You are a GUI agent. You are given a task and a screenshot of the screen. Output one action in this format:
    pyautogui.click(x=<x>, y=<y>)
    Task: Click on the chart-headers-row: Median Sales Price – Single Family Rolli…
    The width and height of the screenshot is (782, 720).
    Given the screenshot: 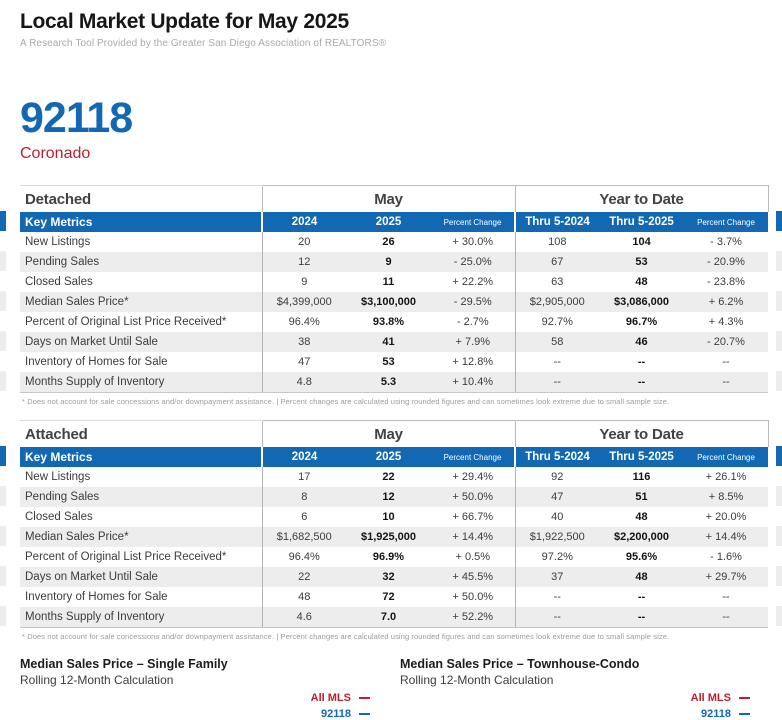 What is the action you would take?
    pyautogui.click(x=391, y=688)
    